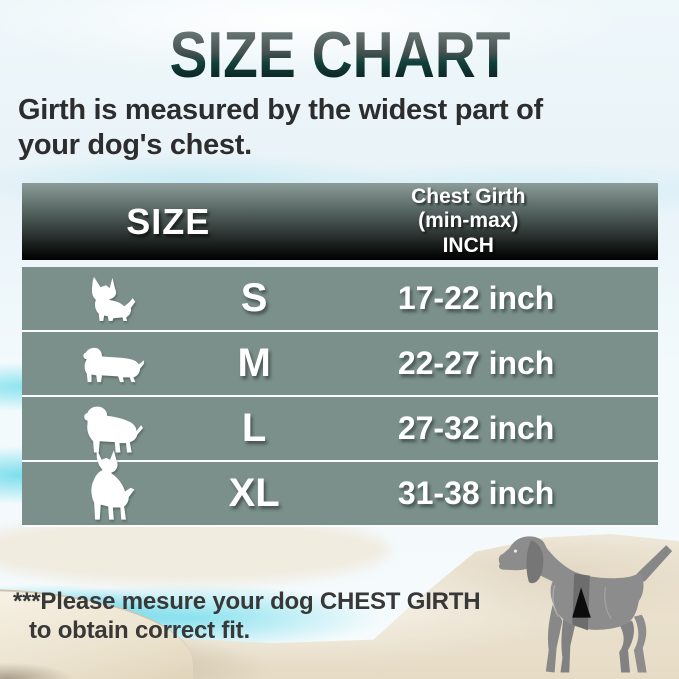  Describe the element at coordinates (476, 493) in the screenshot. I see `girth-value: 31-38 inch` at that location.